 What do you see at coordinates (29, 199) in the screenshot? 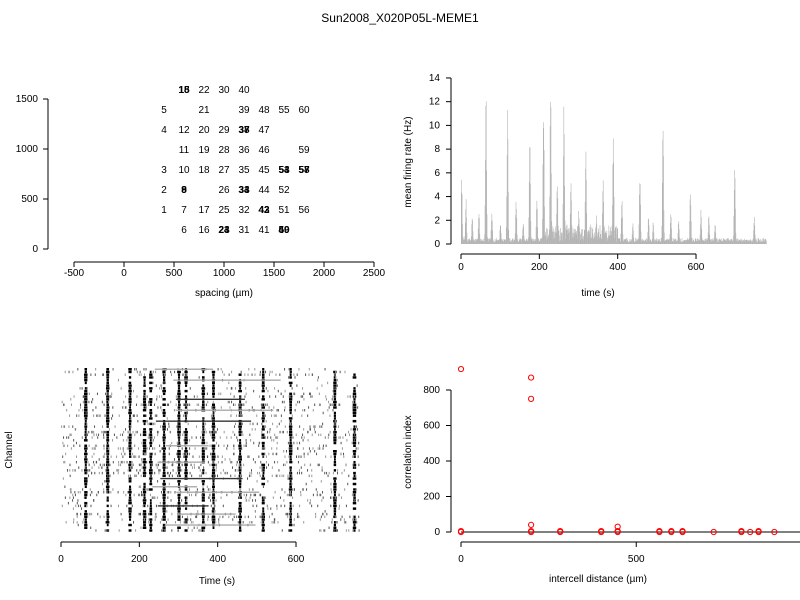
I see `y-tick-label: 500` at bounding box center [29, 199].